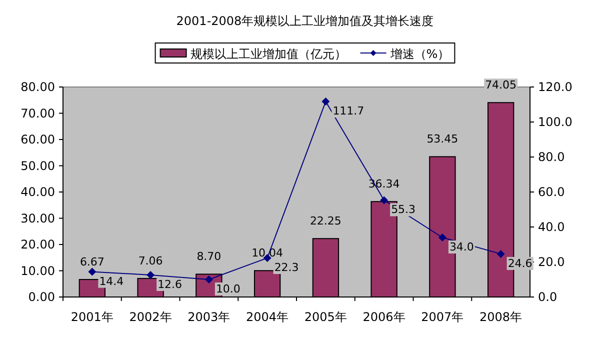 This screenshot has height=342, width=610. What do you see at coordinates (555, 87) in the screenshot?
I see `y2-tick-label: 120.0` at bounding box center [555, 87].